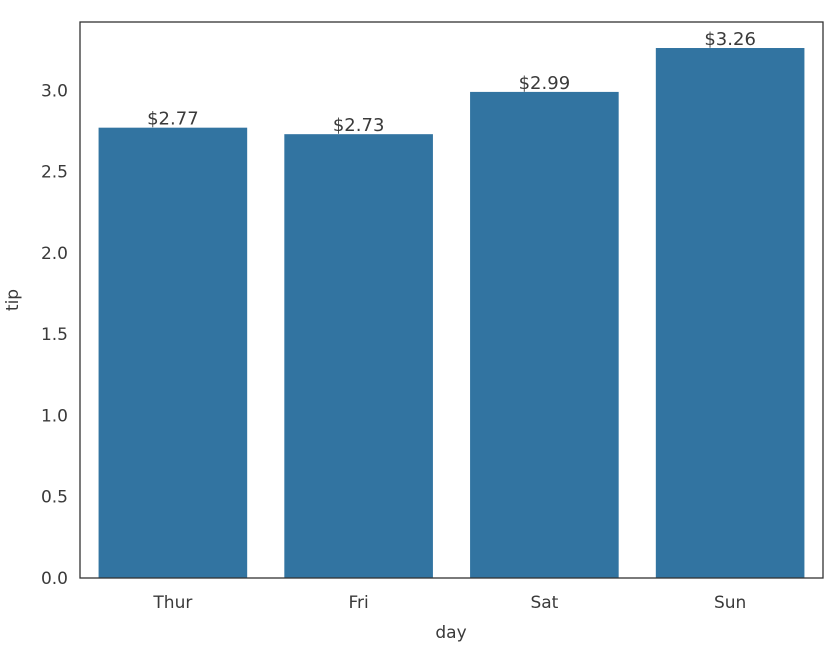  I want to click on x-axis-ticks: Thur Fri Sat Sun, so click(449, 603).